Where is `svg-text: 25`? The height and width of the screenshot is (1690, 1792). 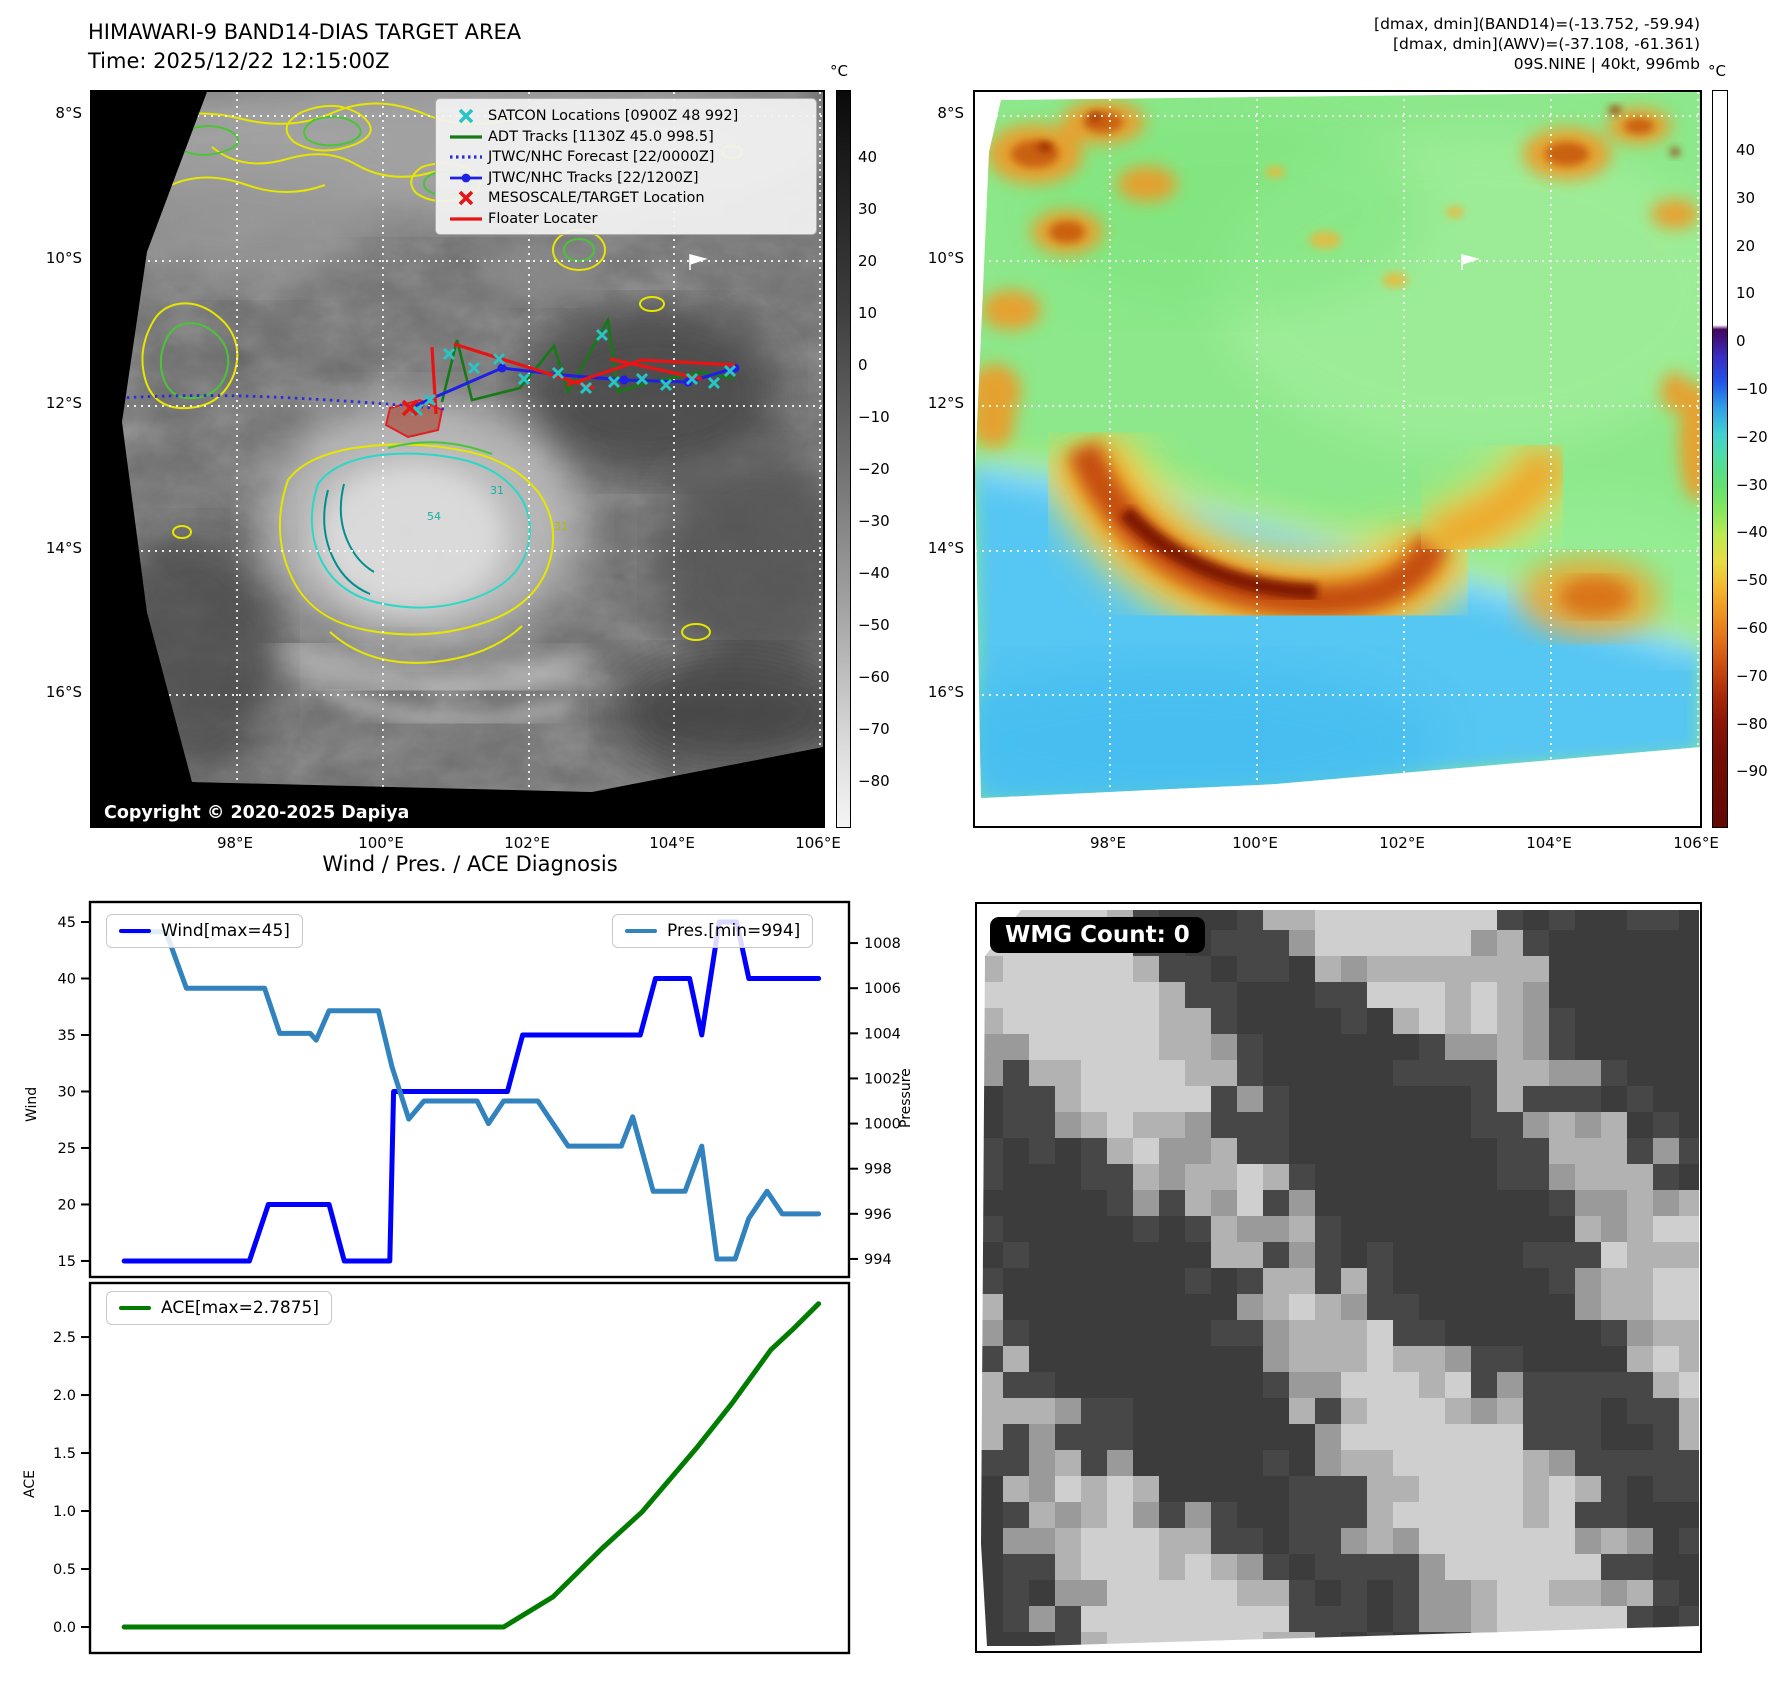 svg-text: 25 is located at coordinates (67, 1149).